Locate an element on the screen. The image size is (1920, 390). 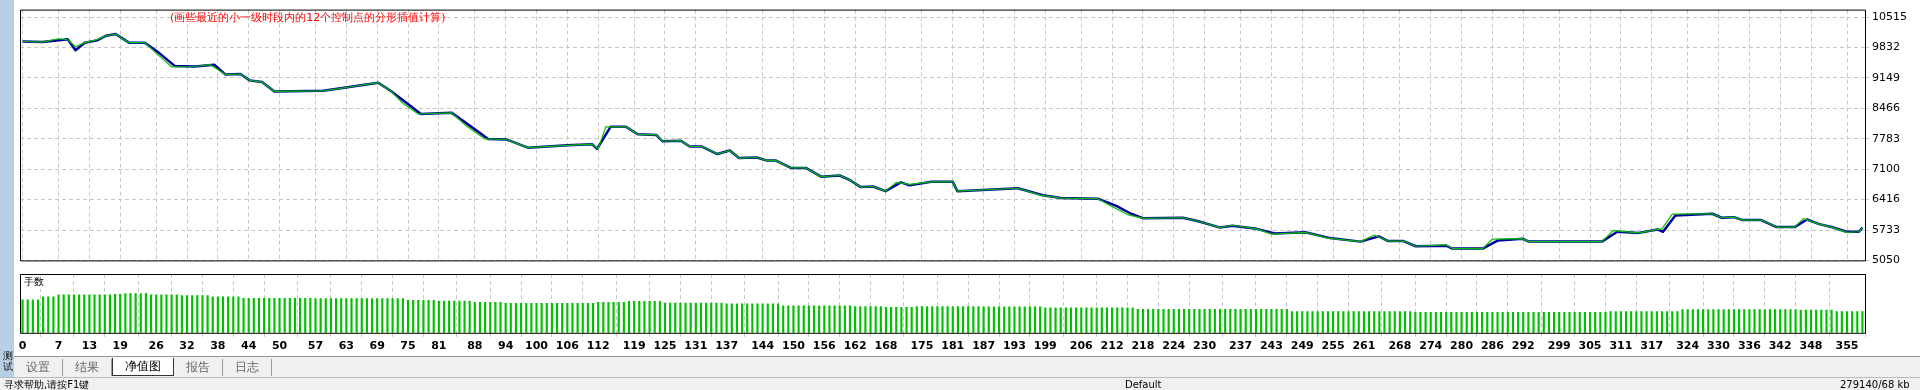
x-tick-label: 305 is located at coordinates (1590, 346).